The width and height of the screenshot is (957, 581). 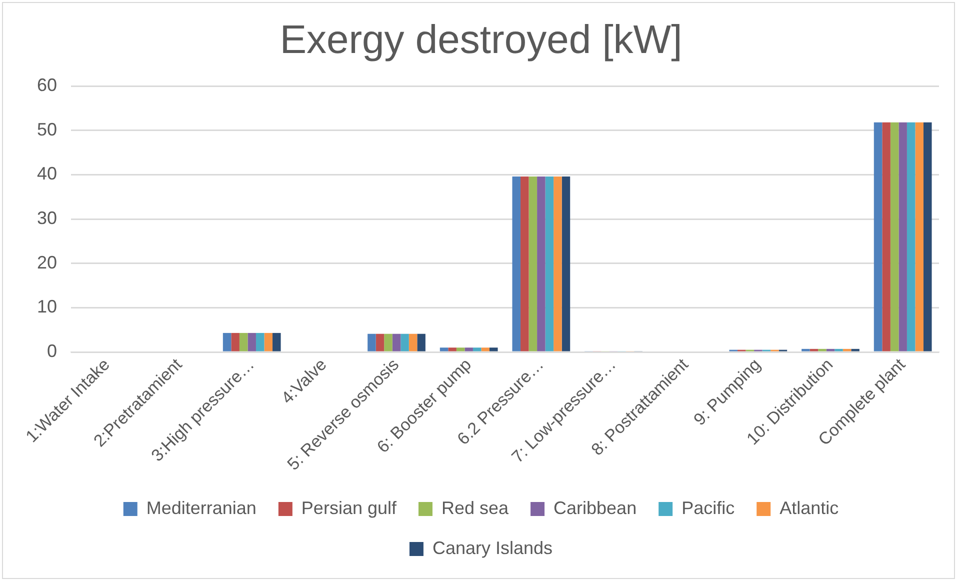 What do you see at coordinates (52, 350) in the screenshot?
I see `y-tick-label: 0` at bounding box center [52, 350].